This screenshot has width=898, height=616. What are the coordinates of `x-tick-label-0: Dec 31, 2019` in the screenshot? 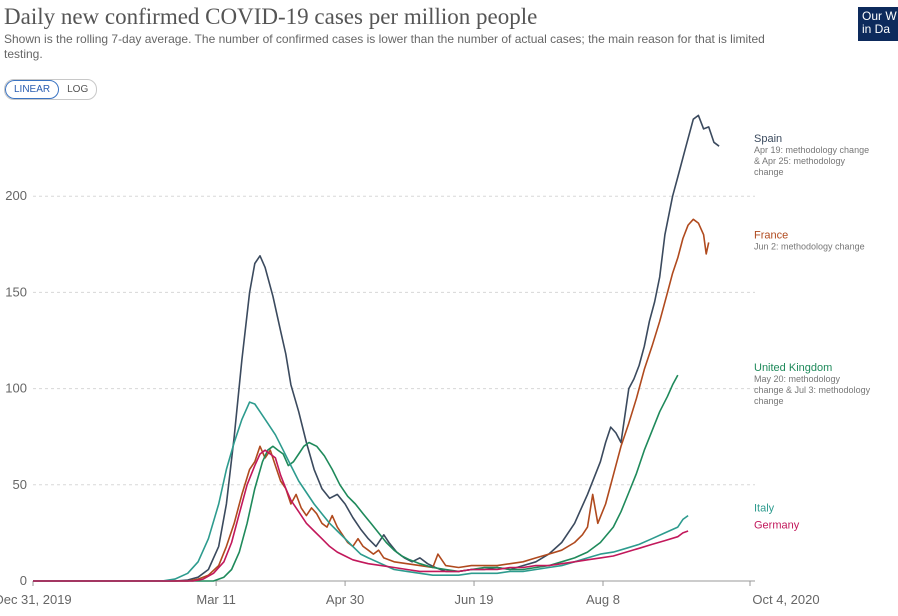 It's located at (36, 599).